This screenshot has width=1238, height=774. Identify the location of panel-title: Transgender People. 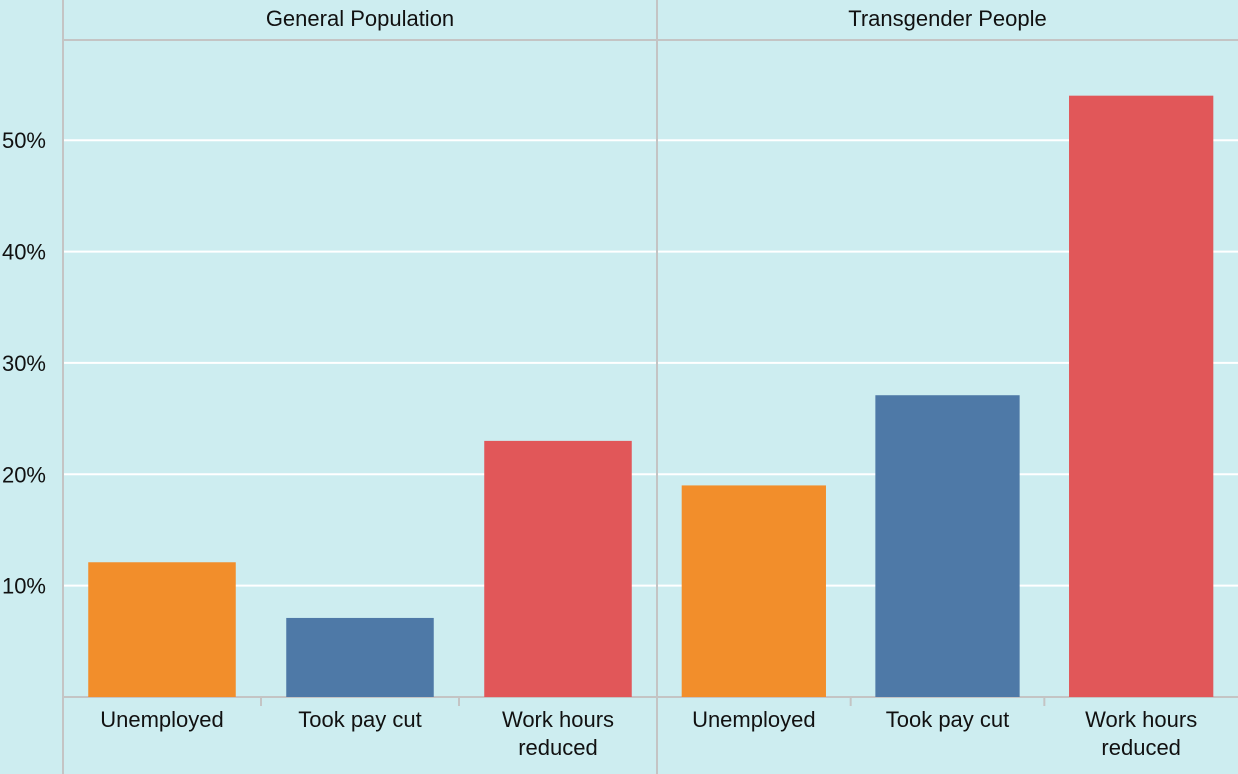
(947, 18).